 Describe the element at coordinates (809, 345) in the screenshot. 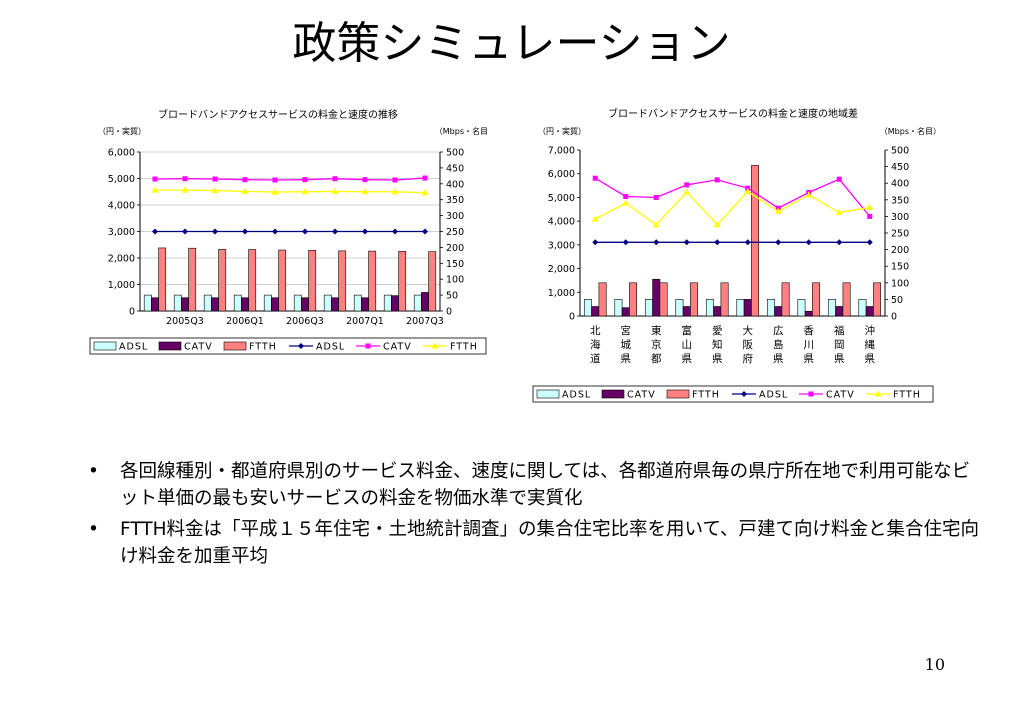

I see `category-label: 香川県` at that location.